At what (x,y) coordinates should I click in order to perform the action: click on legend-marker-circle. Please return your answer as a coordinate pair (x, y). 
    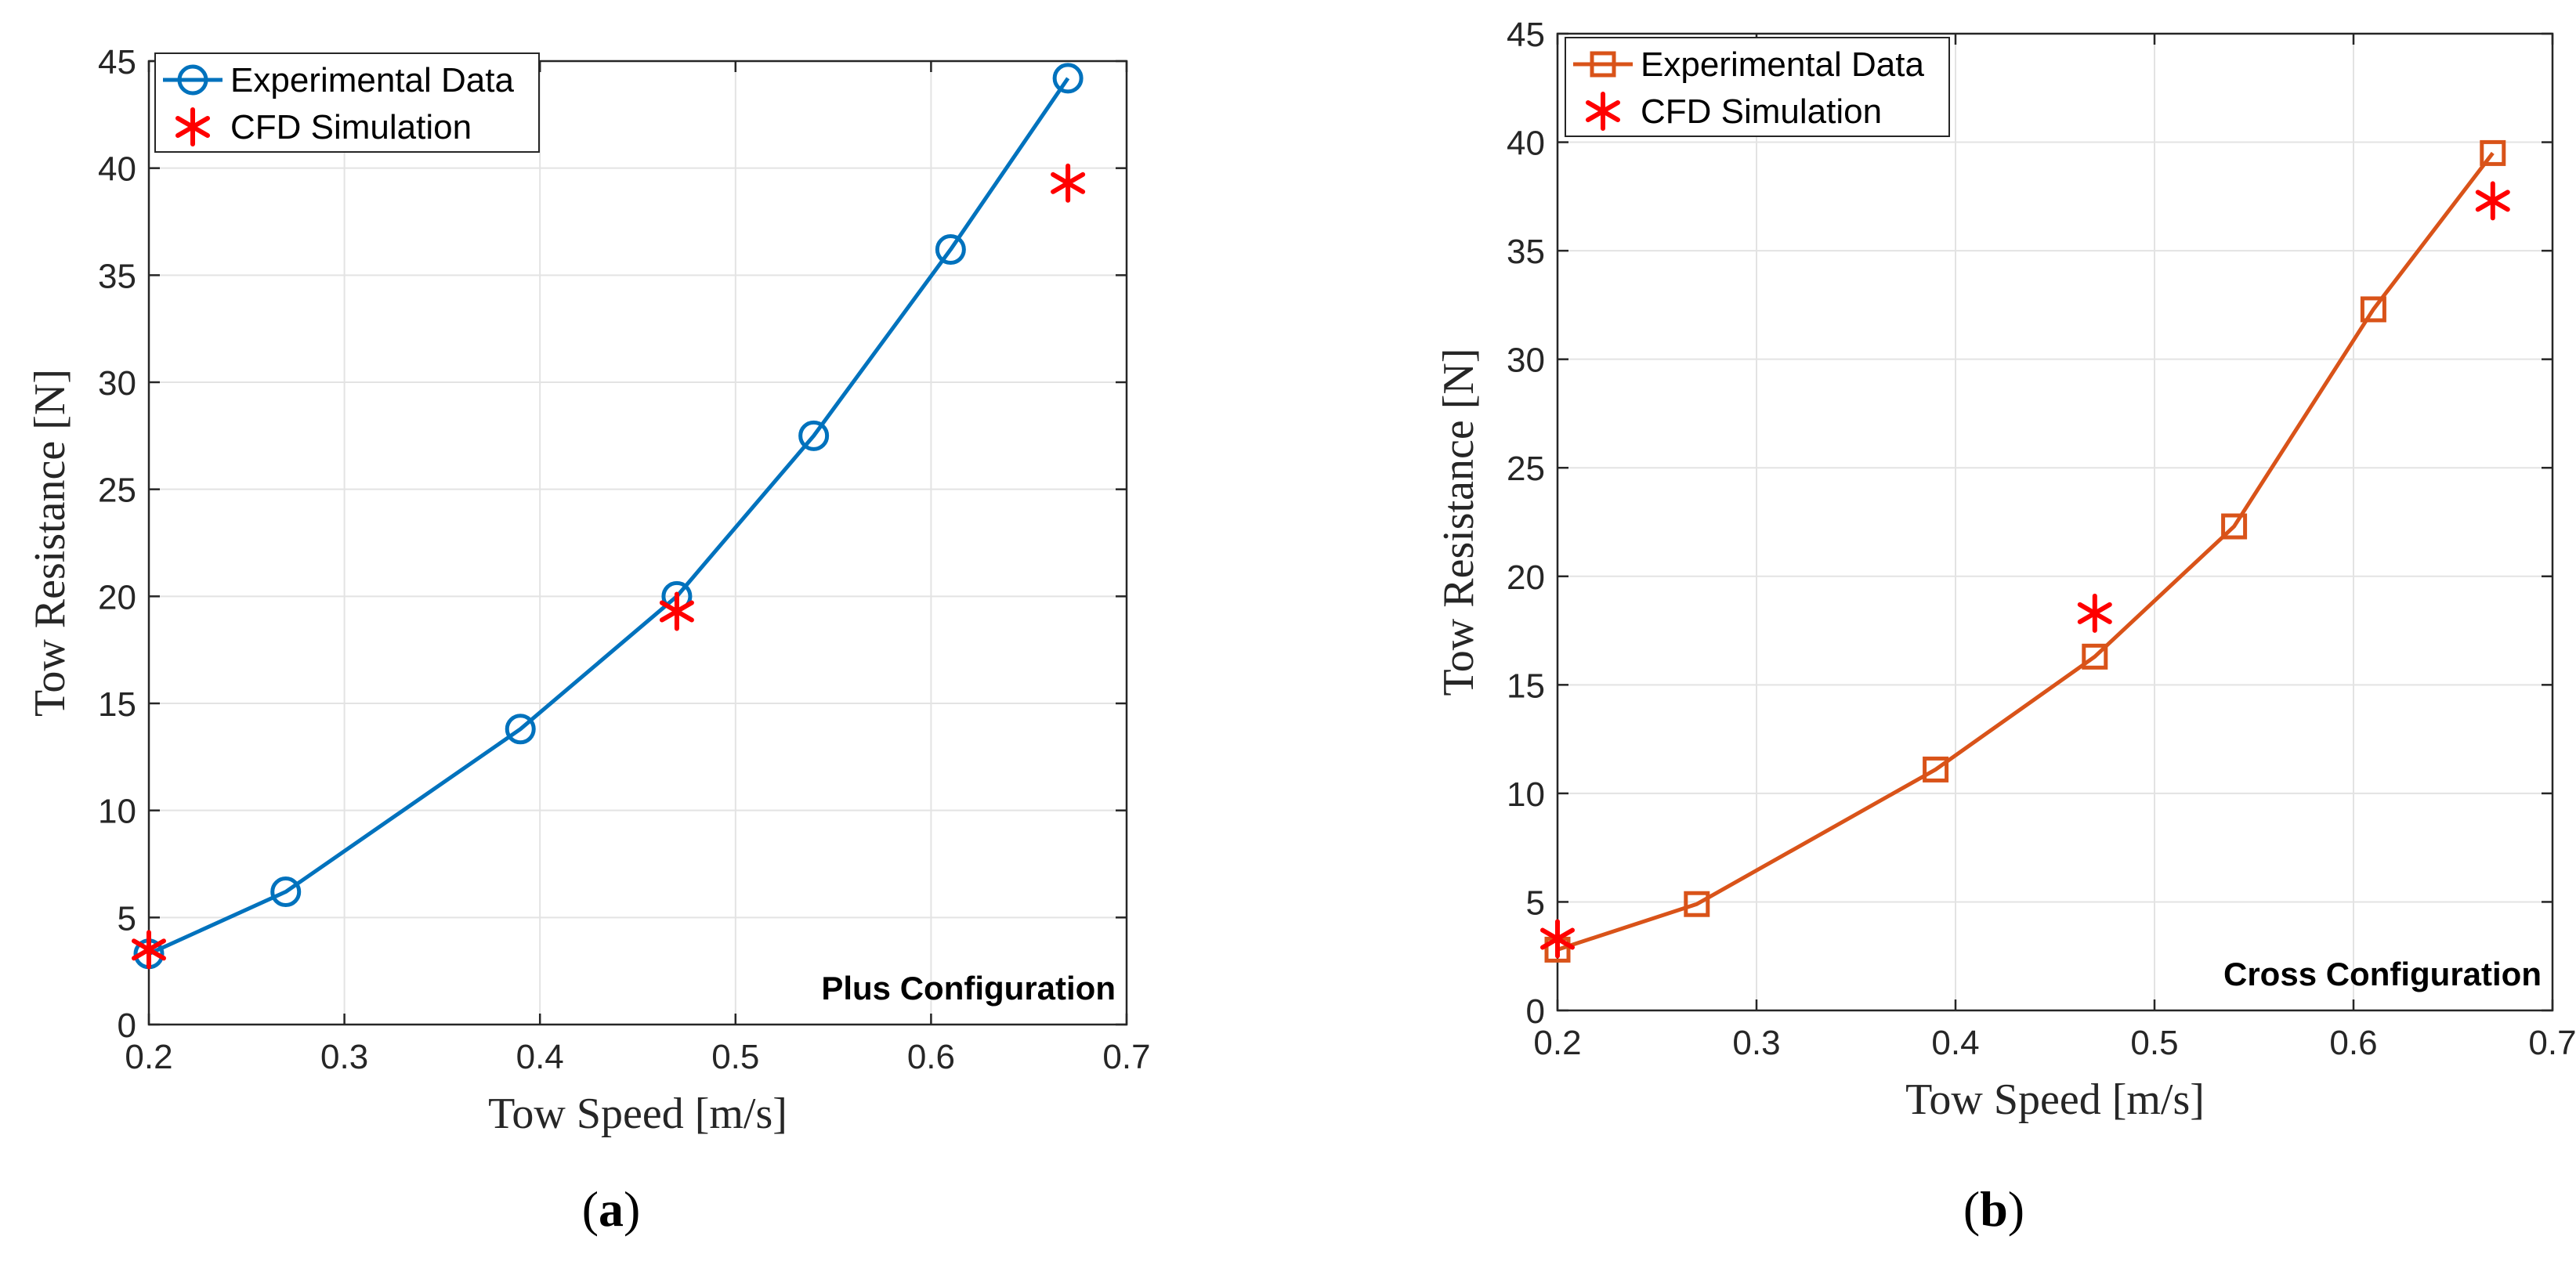
    Looking at the image, I should click on (192, 80).